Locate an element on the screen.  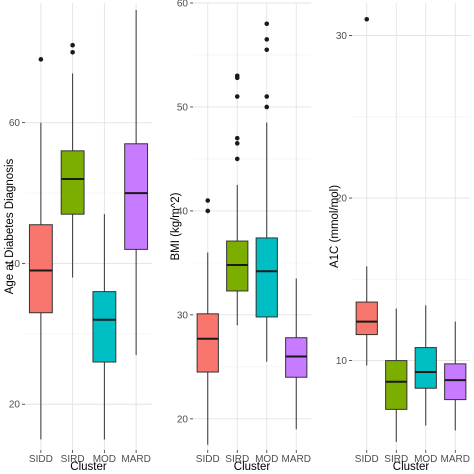
y-axis-title: BMI (kg/m^2) is located at coordinates (176, 226).